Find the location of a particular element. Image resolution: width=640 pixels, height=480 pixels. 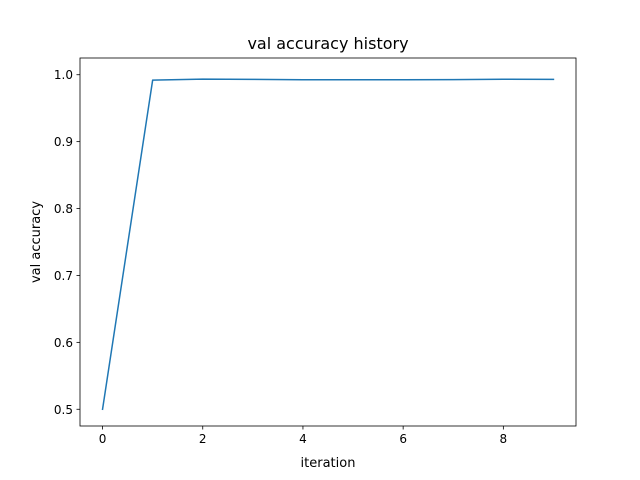

y-tick-label: 0.6 is located at coordinates (63, 343).